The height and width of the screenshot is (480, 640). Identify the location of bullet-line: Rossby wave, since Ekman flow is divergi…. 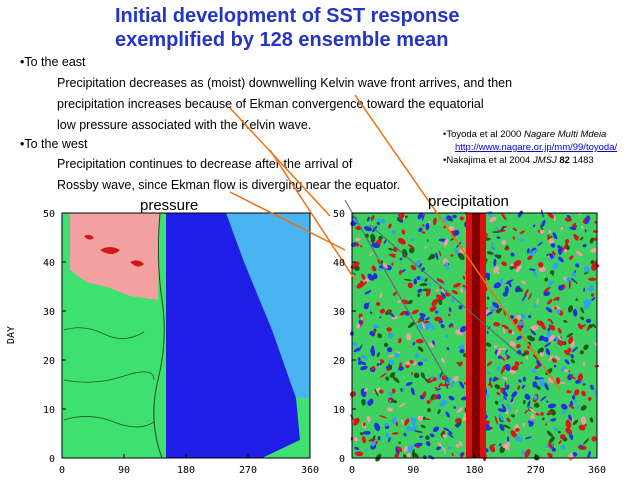
(228, 185).